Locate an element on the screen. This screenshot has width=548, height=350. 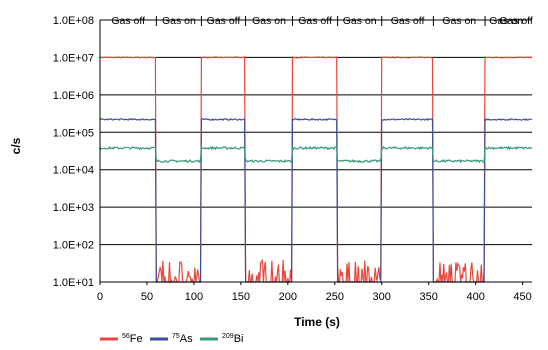
legend-label: 209Bi is located at coordinates (232, 339).